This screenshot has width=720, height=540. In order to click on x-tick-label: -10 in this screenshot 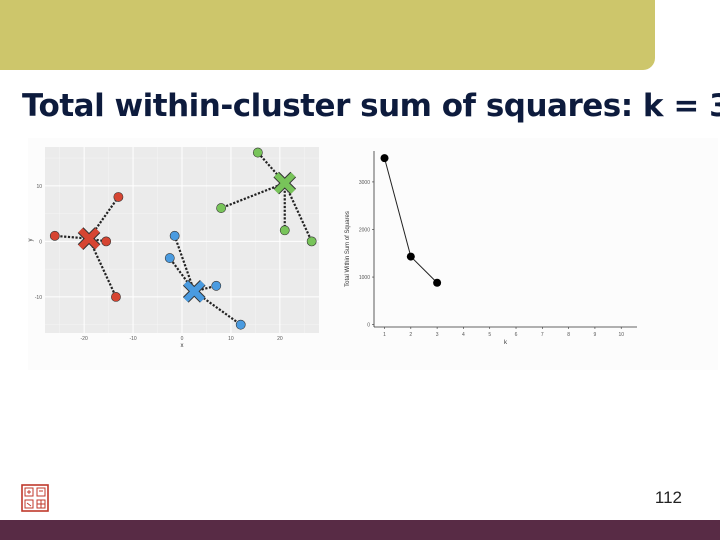, I will do `click(132, 339)`.